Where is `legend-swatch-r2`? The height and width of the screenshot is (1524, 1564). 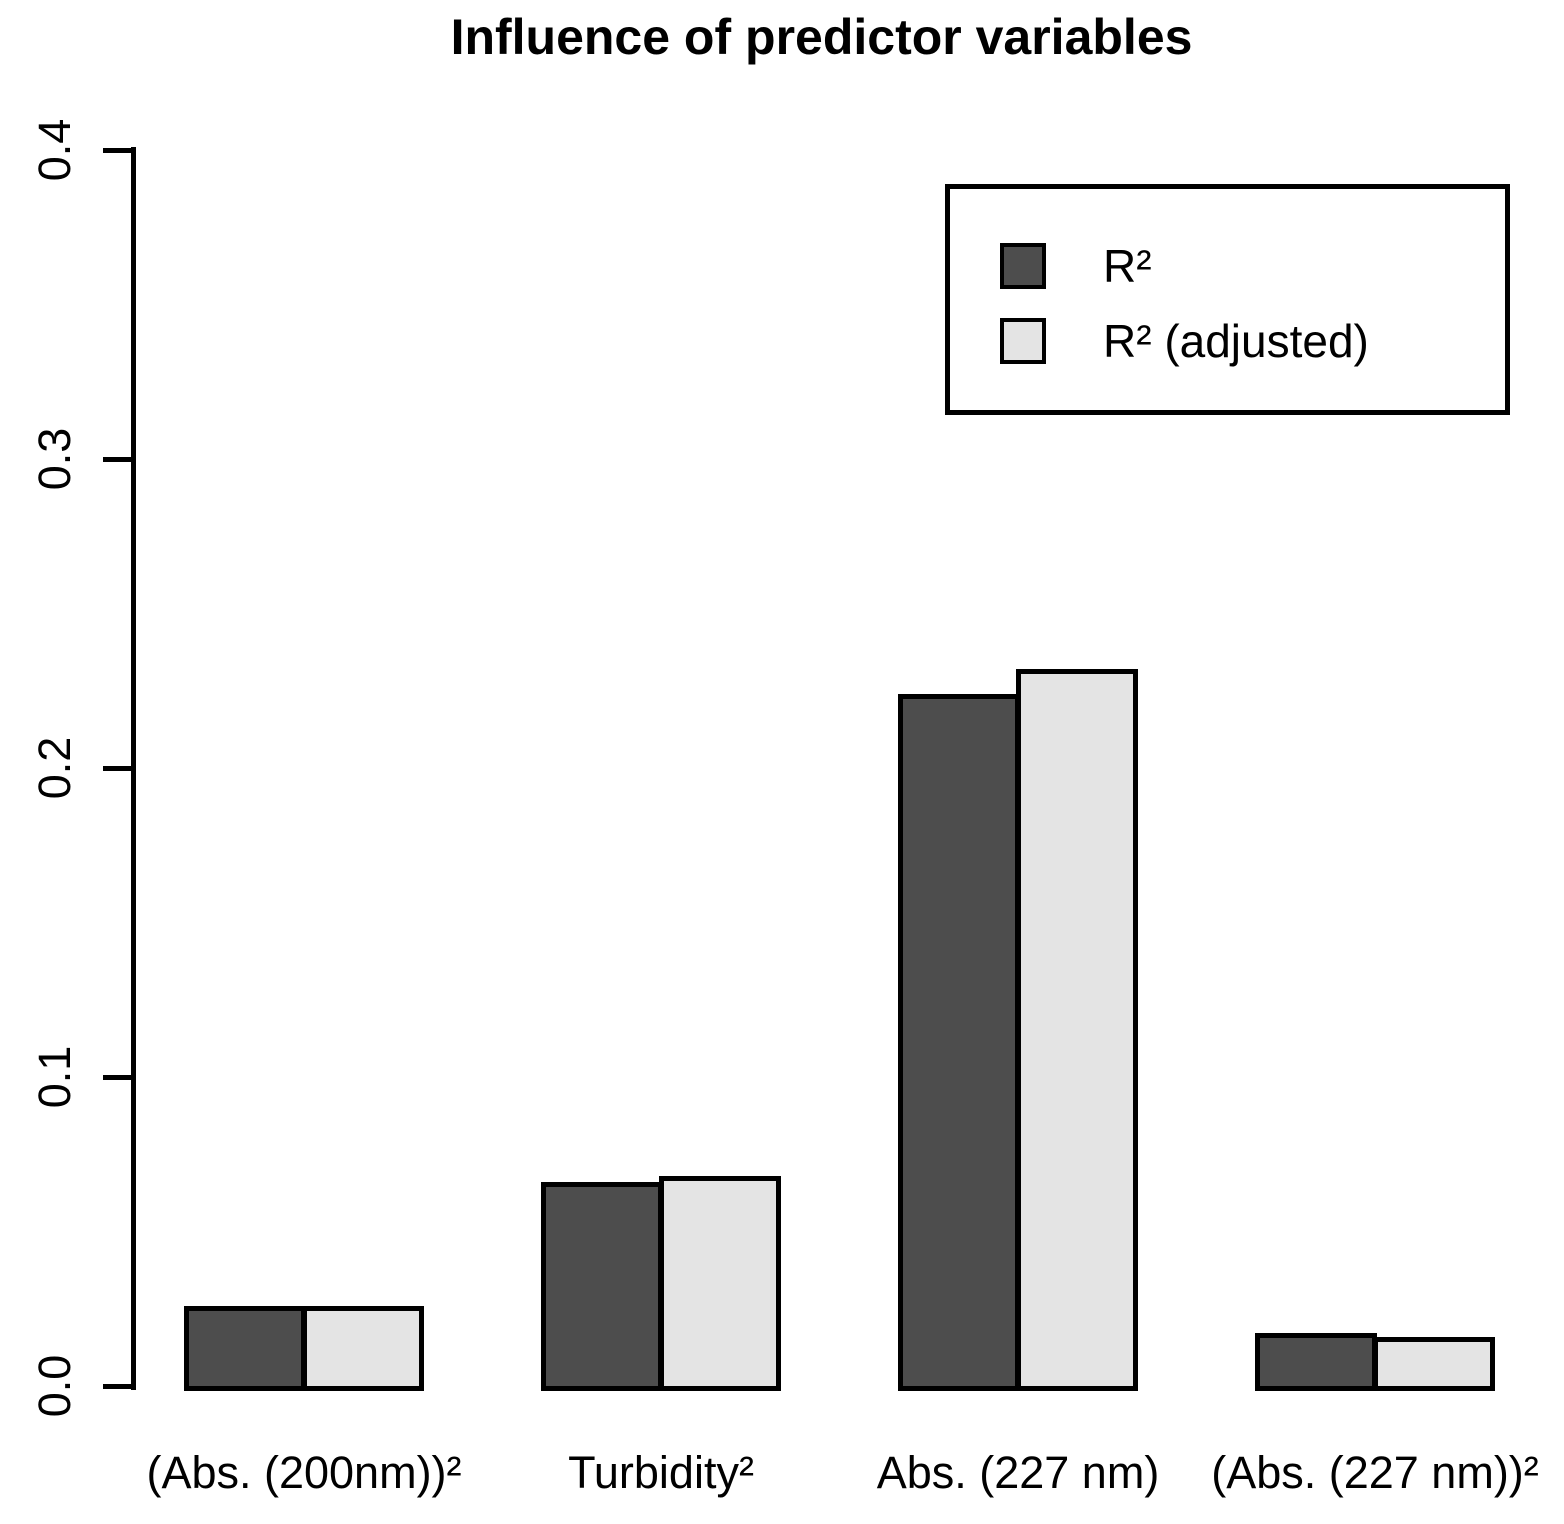 legend-swatch-r2 is located at coordinates (1023, 266).